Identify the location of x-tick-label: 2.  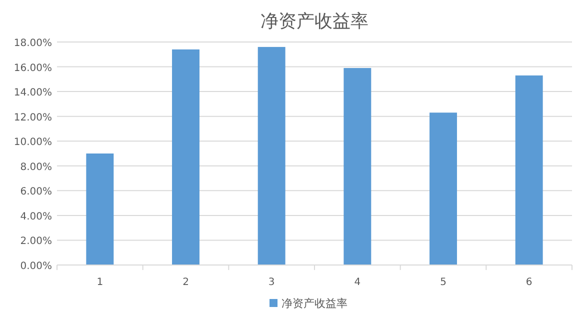
(185, 282).